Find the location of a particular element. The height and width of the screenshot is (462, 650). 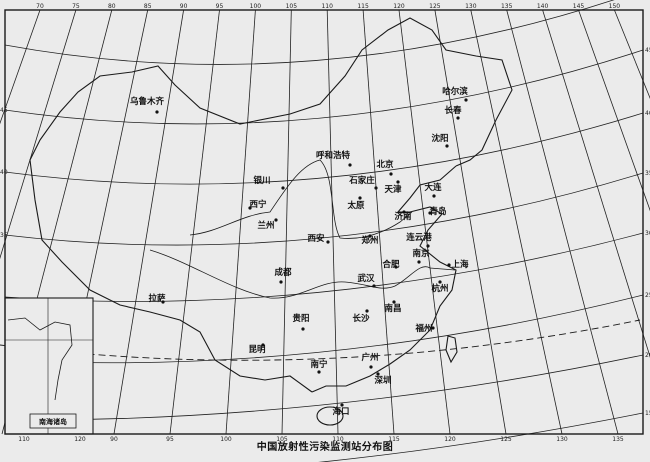

inset-label-box is located at coordinates (53, 421).